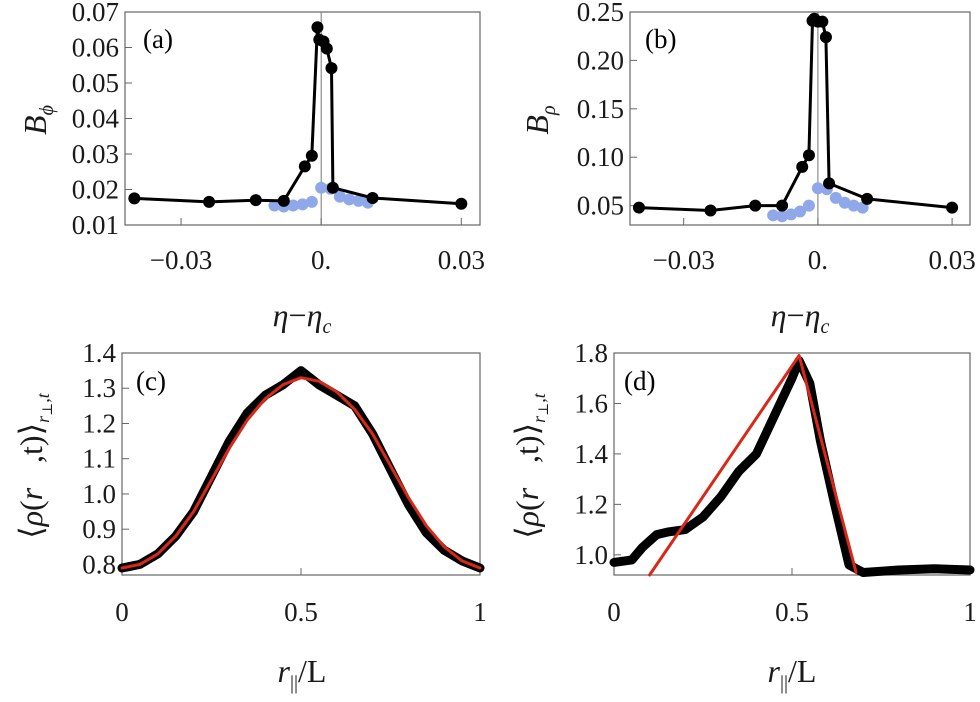  I want to click on y-tick-label: 0.10, so click(600, 157).